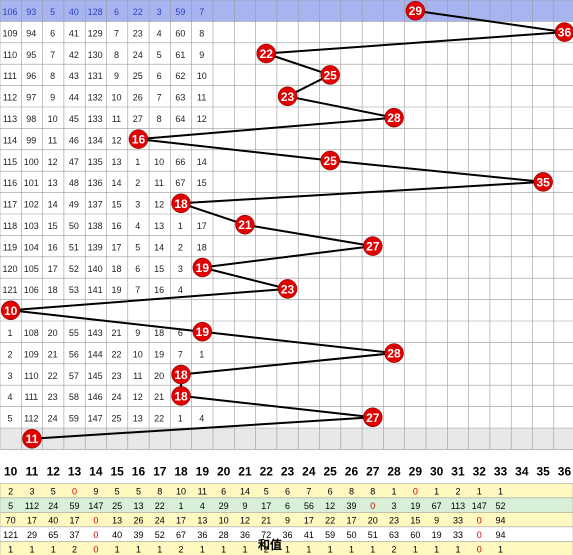 The height and width of the screenshot is (555, 573). Describe the element at coordinates (31, 162) in the screenshot. I see `history-cell: 100` at that location.